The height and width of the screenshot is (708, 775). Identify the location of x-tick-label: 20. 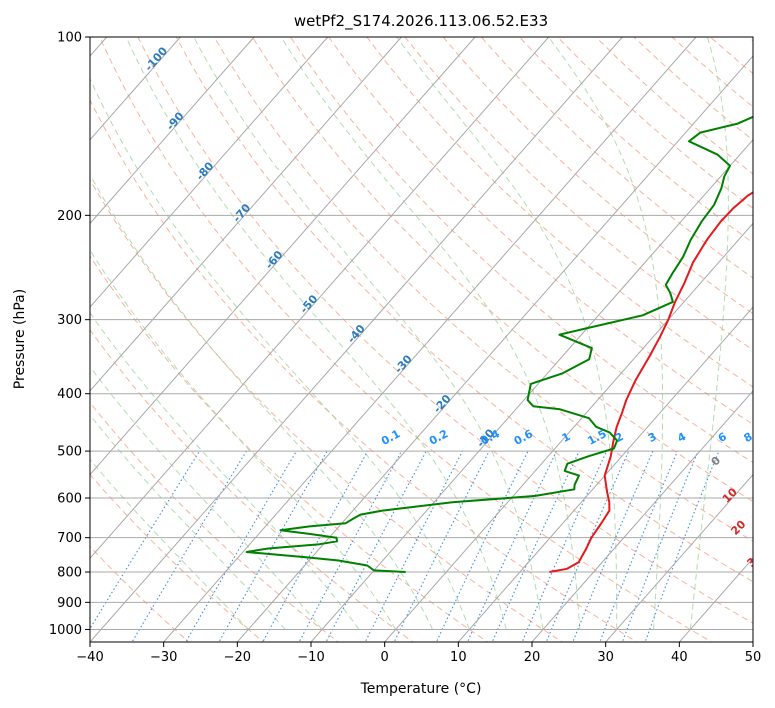
(532, 657).